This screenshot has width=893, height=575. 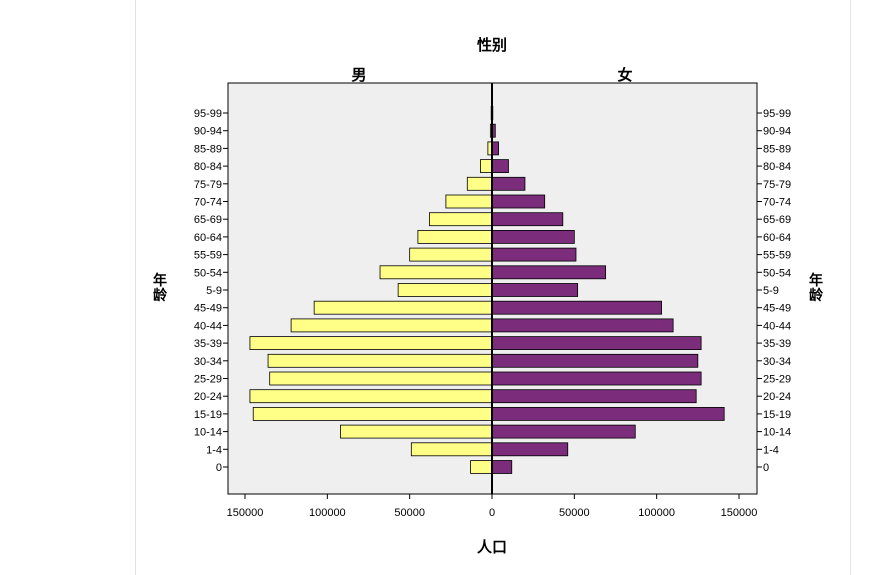 I want to click on right-divider, so click(x=850, y=287).